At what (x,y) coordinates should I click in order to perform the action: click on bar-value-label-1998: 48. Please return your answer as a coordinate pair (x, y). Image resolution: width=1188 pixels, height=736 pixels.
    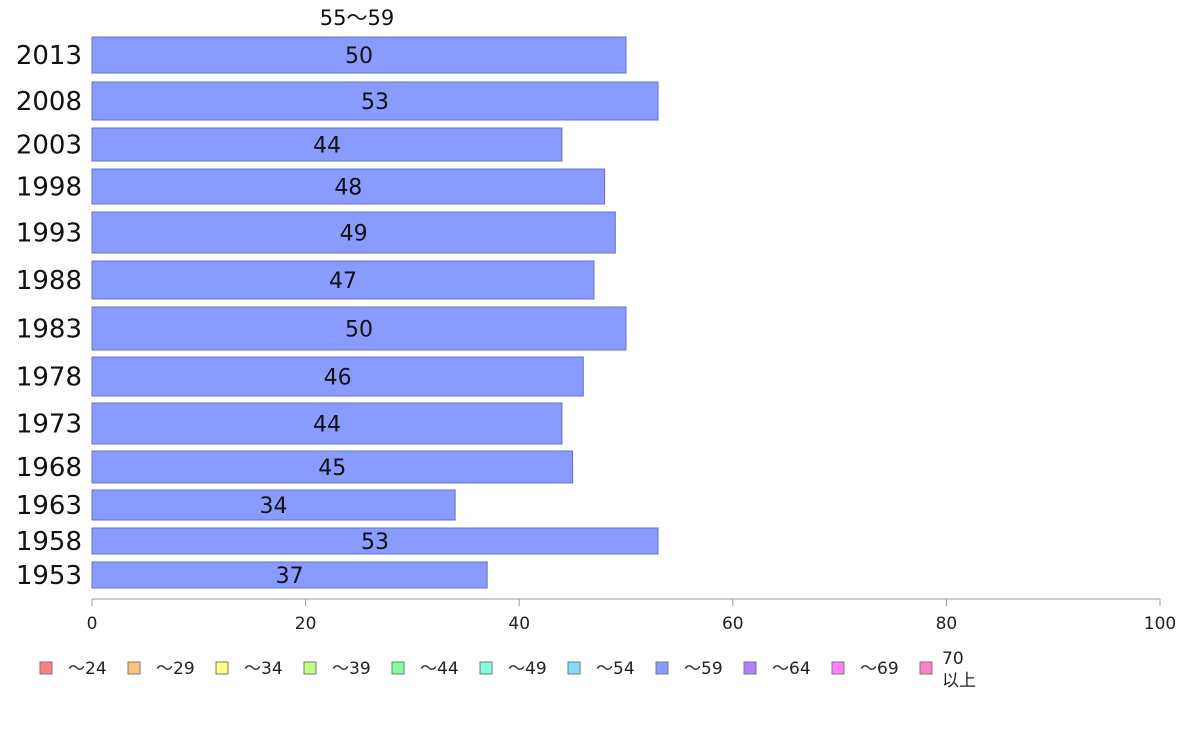
    Looking at the image, I should click on (348, 188).